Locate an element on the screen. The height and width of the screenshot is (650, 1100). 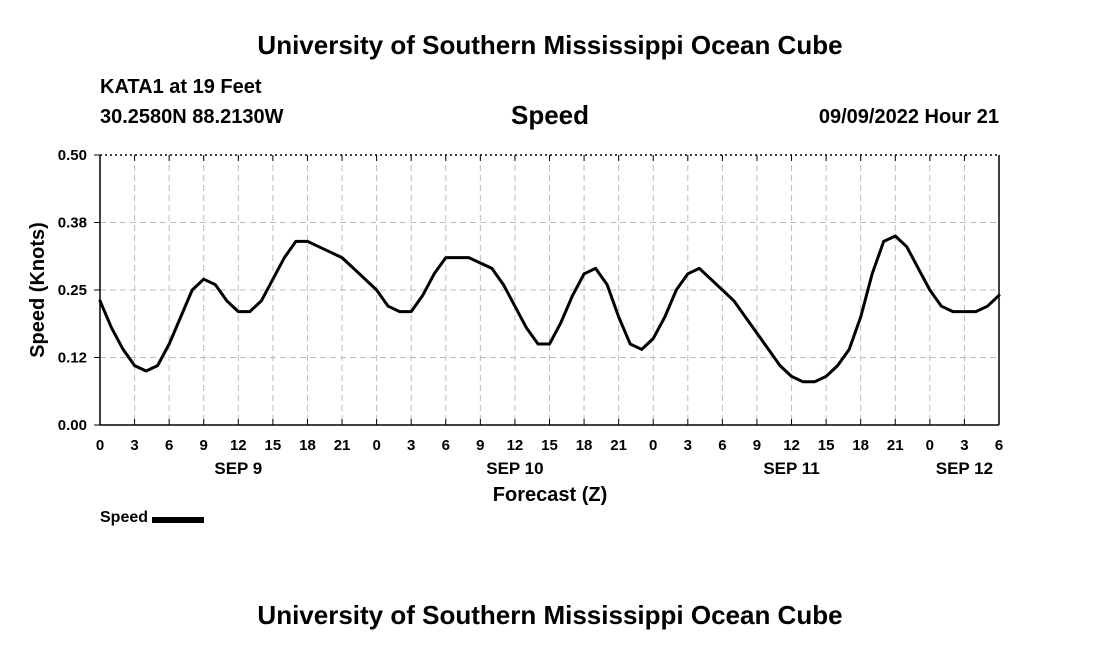
y-tick-label: 0.12 is located at coordinates (72, 358).